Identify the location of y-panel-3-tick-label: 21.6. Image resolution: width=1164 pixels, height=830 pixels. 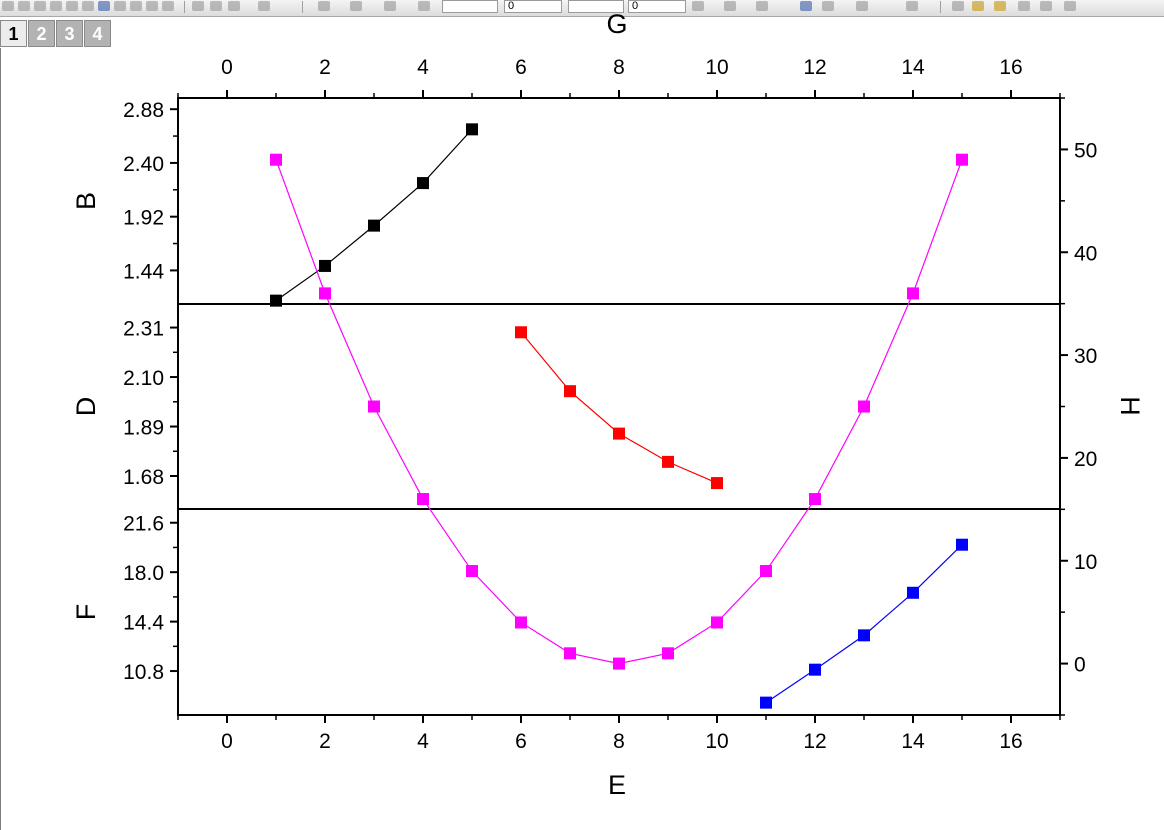
(143, 524).